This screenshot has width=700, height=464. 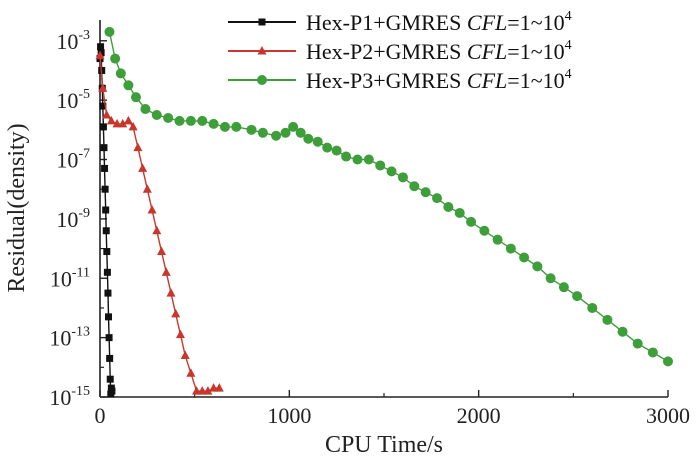 I want to click on x-axis-label: CPU Time/s, so click(x=384, y=445).